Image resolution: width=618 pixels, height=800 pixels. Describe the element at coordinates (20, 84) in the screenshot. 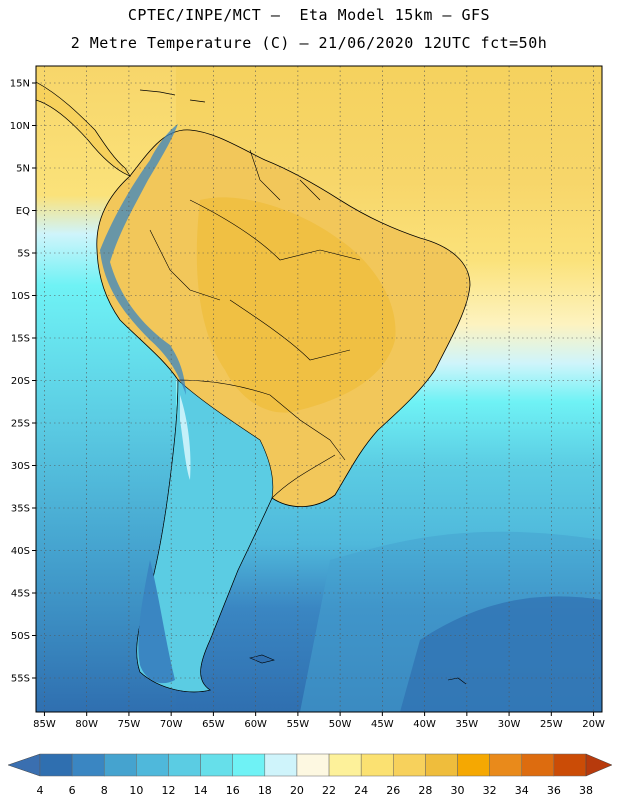

I see `lat-tick-label: 15N` at that location.